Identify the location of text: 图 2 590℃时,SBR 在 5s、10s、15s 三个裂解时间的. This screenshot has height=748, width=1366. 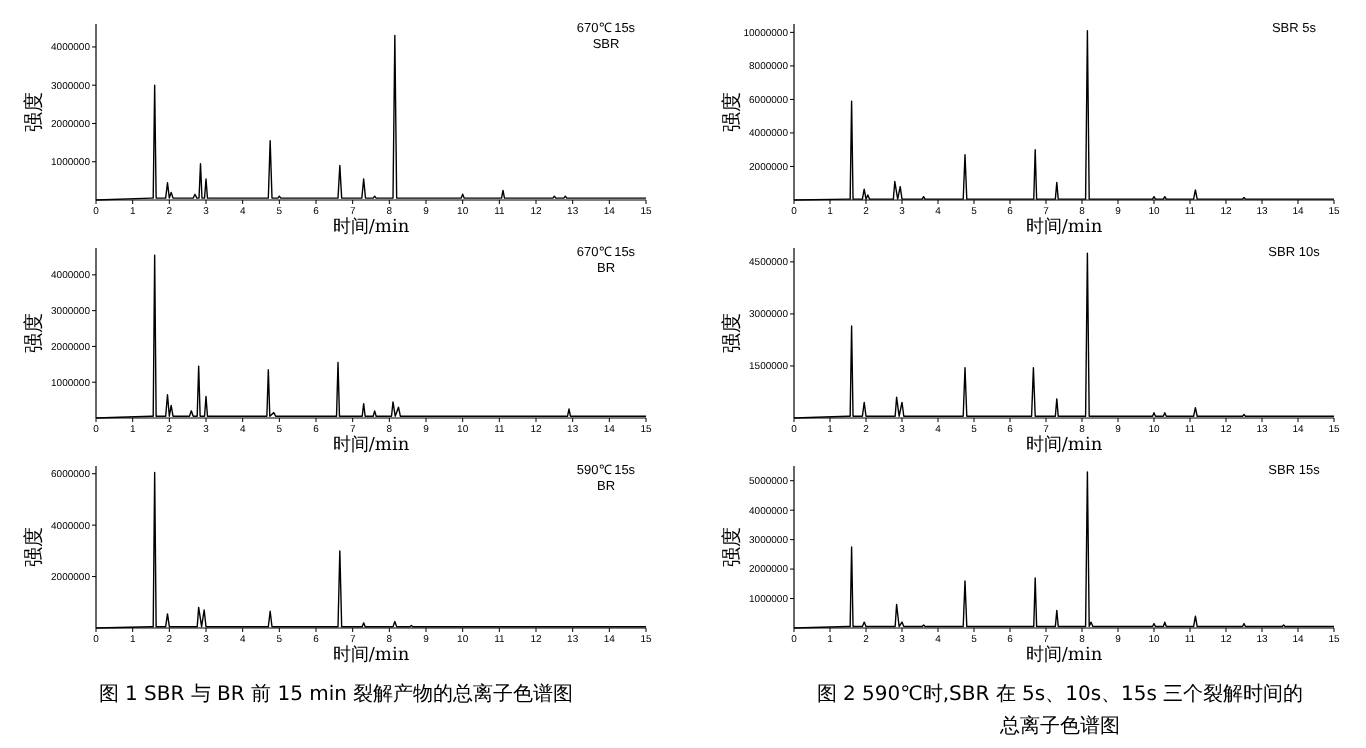
(1060, 694).